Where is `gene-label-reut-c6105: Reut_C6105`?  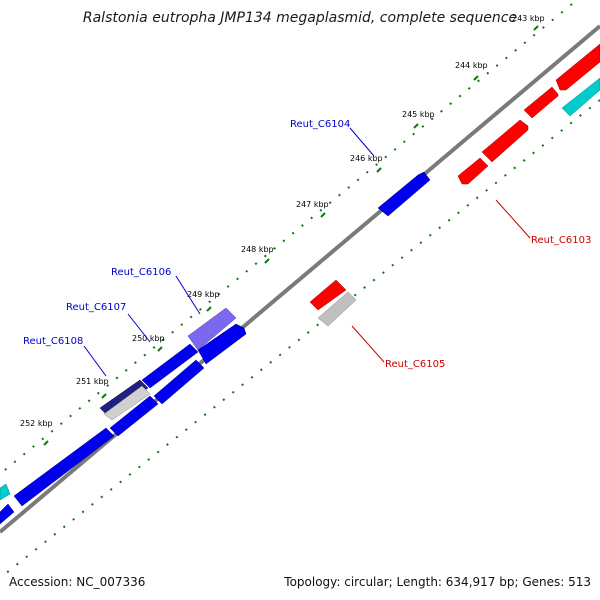 gene-label-reut-c6105: Reut_C6105 is located at coordinates (415, 364).